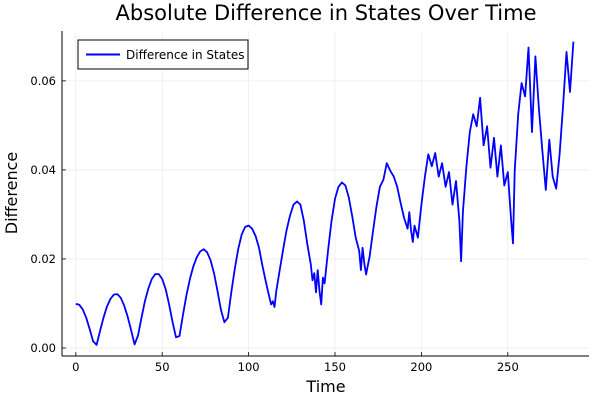  What do you see at coordinates (43, 259) in the screenshot?
I see `y-tick-label: 0.02` at bounding box center [43, 259].